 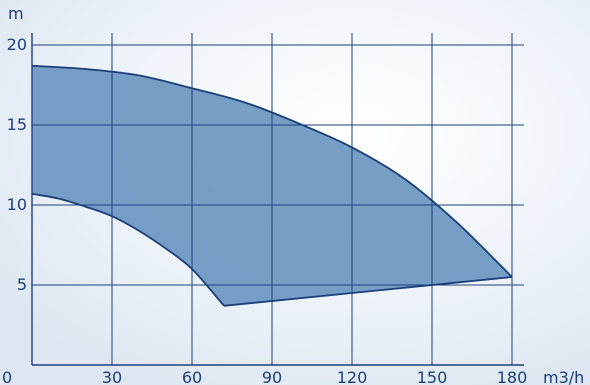 What do you see at coordinates (17, 124) in the screenshot?
I see `y-tick-label-15: 15` at bounding box center [17, 124].